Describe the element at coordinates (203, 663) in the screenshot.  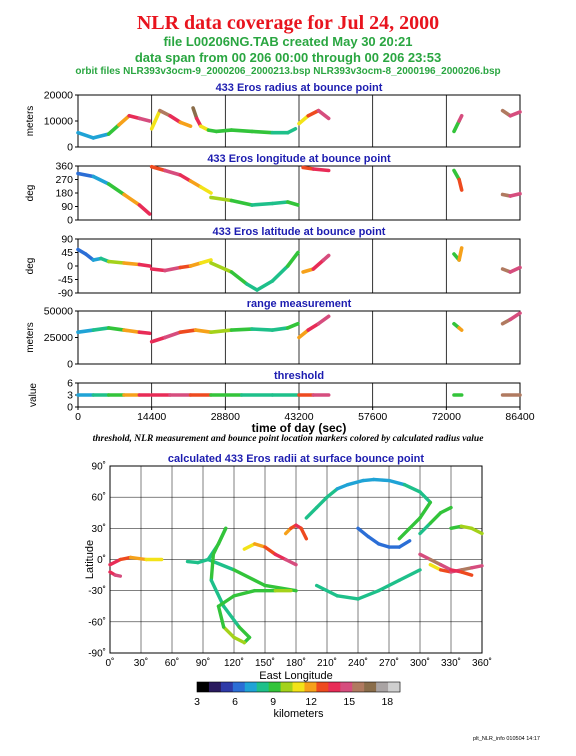
I see `map-x-tick-label: 90˚` at that location.